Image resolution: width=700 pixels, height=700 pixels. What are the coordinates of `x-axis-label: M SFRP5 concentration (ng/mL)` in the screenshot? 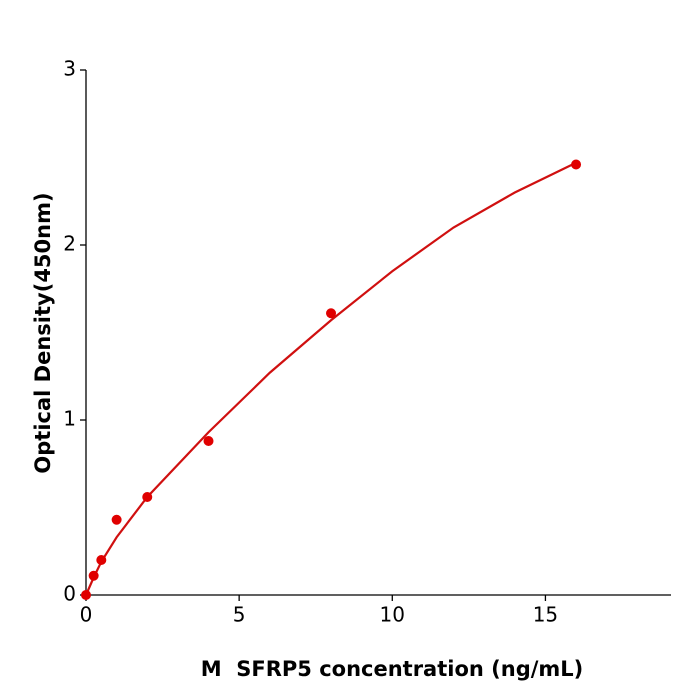 It's located at (392, 669).